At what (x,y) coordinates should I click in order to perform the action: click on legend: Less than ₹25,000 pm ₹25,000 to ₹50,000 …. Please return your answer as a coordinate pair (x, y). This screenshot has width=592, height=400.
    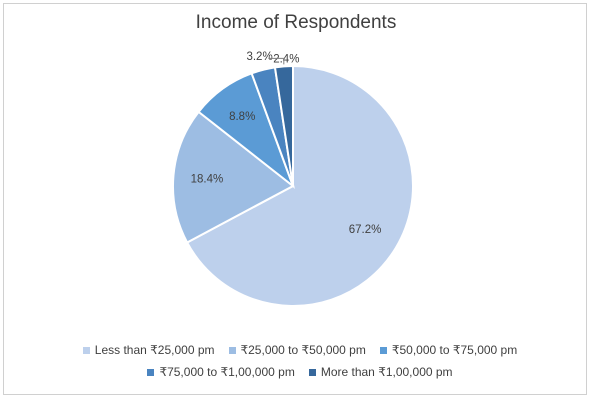
    Looking at the image, I should click on (300, 365).